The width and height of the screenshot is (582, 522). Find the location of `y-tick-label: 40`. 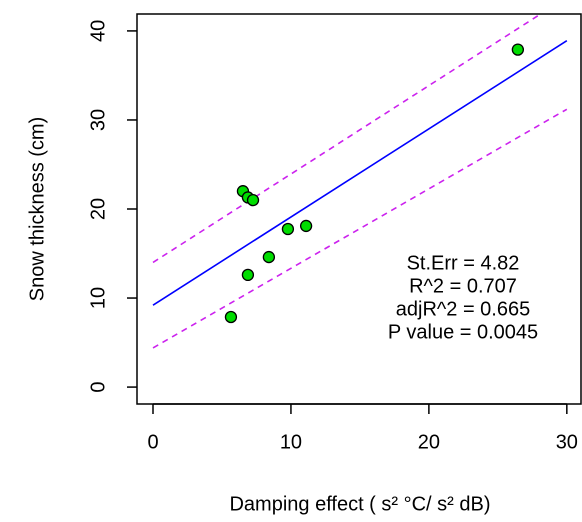

y-tick-label: 40 is located at coordinates (98, 31).